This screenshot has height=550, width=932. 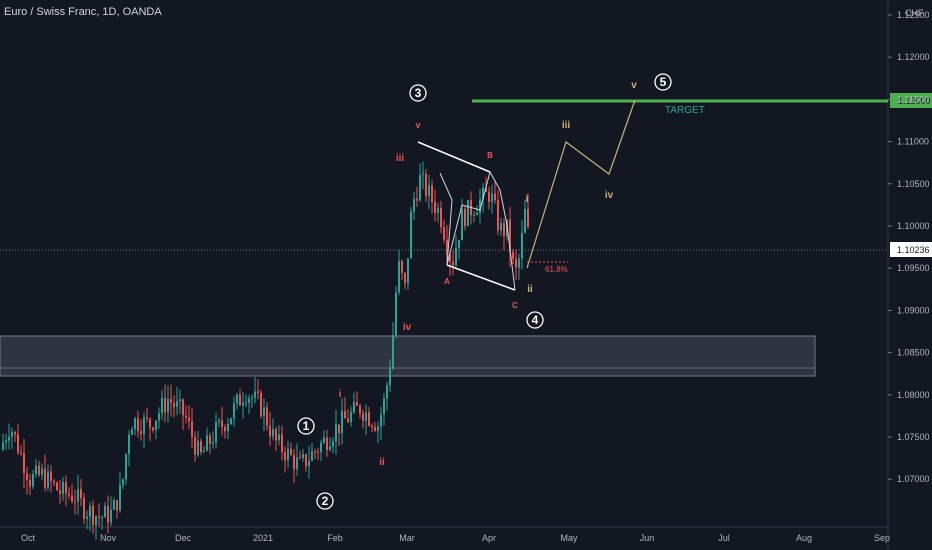 What do you see at coordinates (647, 538) in the screenshot?
I see `time-tick-label: Jun` at bounding box center [647, 538].